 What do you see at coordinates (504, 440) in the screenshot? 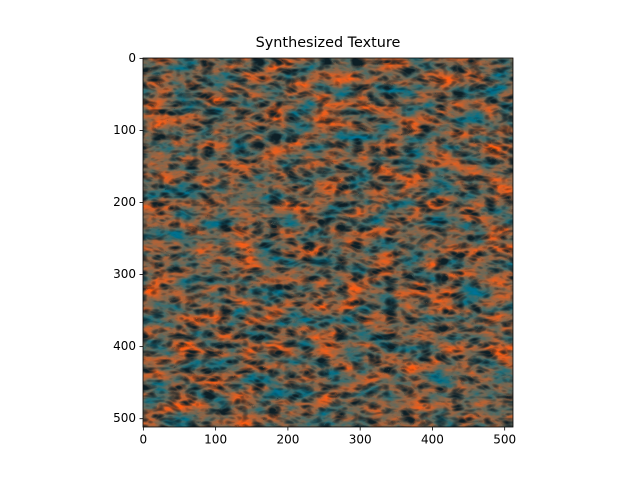
I see `x-tick-label: 500` at bounding box center [504, 440].